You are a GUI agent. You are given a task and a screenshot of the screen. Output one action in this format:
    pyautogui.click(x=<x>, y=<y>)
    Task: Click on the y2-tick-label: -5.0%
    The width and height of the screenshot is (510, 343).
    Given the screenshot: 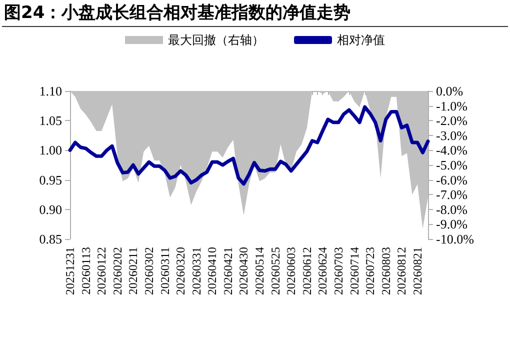 What is the action you would take?
    pyautogui.click(x=452, y=165)
    